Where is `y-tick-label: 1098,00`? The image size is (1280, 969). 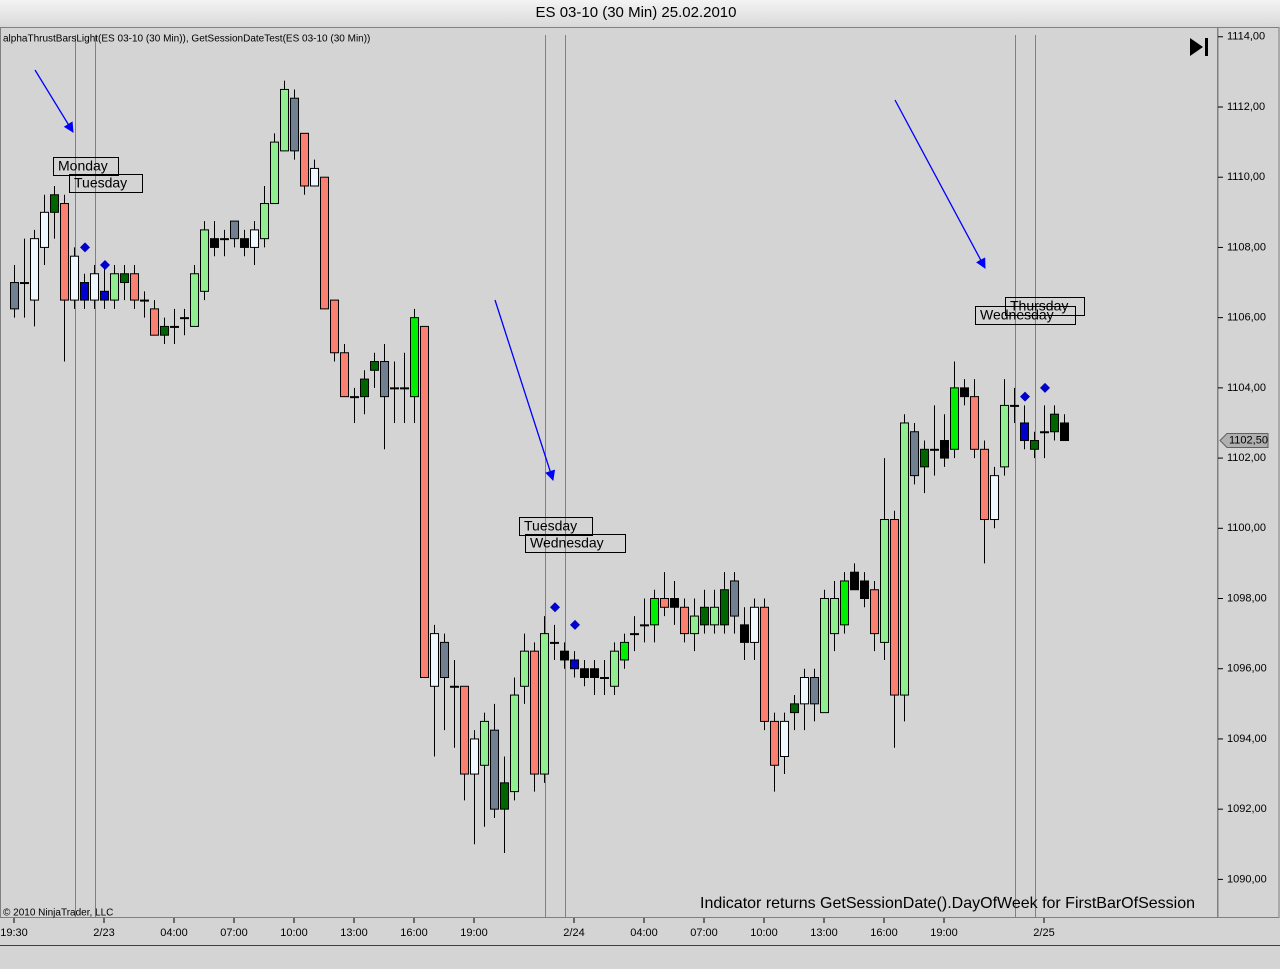 y-tick-label: 1098,00 is located at coordinates (1247, 598).